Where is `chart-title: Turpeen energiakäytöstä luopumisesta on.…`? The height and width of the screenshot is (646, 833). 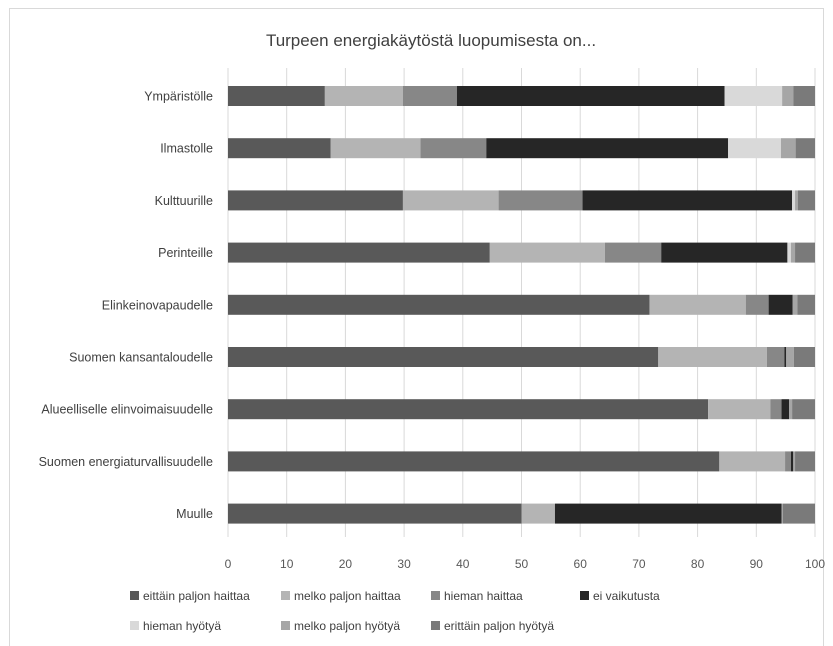 chart-title: Turpeen energiakäytöstä luopumisesta on.… is located at coordinates (431, 40).